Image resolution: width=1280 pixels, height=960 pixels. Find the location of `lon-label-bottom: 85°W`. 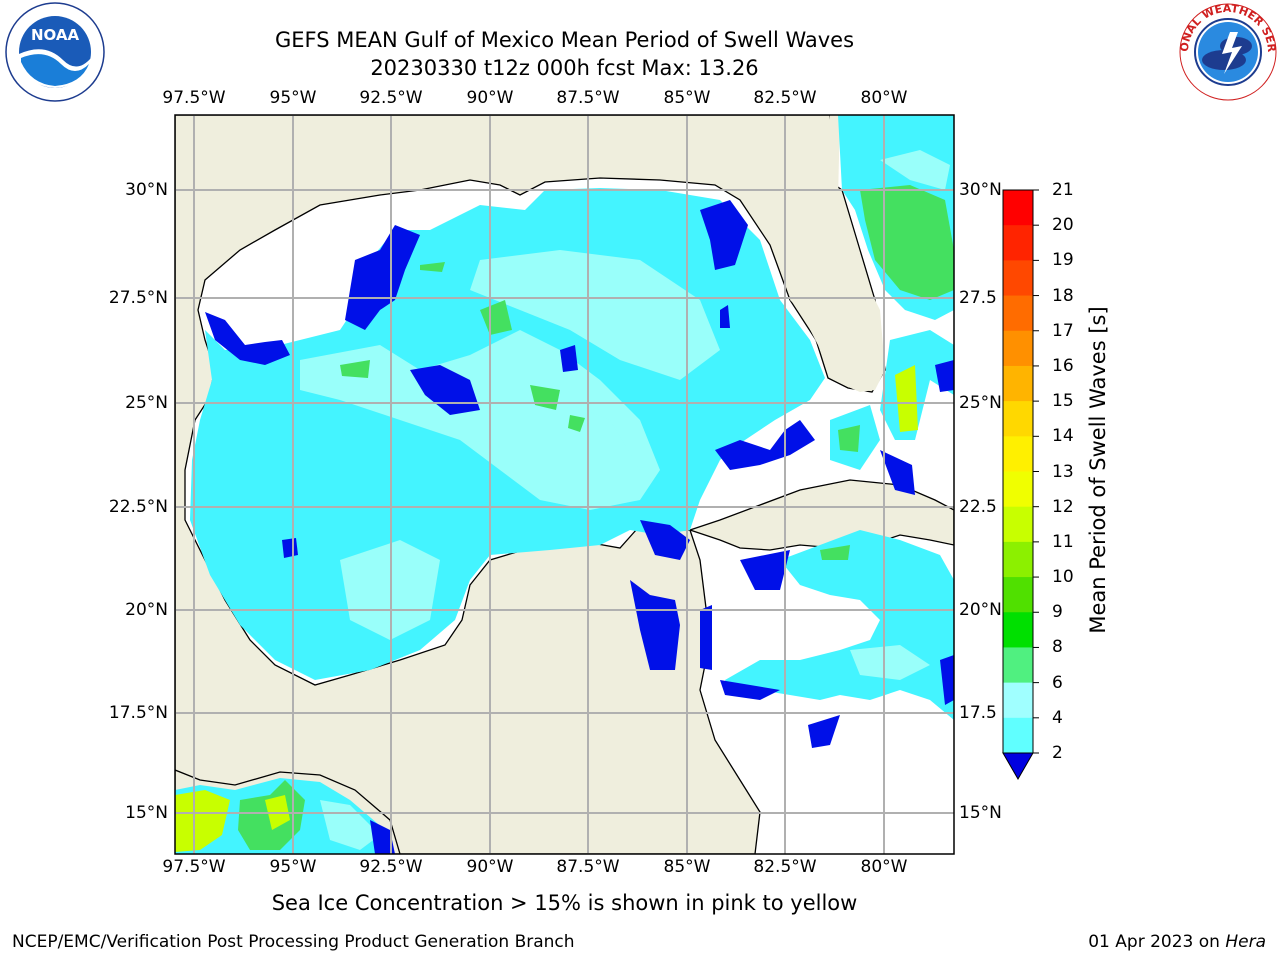

lon-label-bottom: 85°W is located at coordinates (687, 867).